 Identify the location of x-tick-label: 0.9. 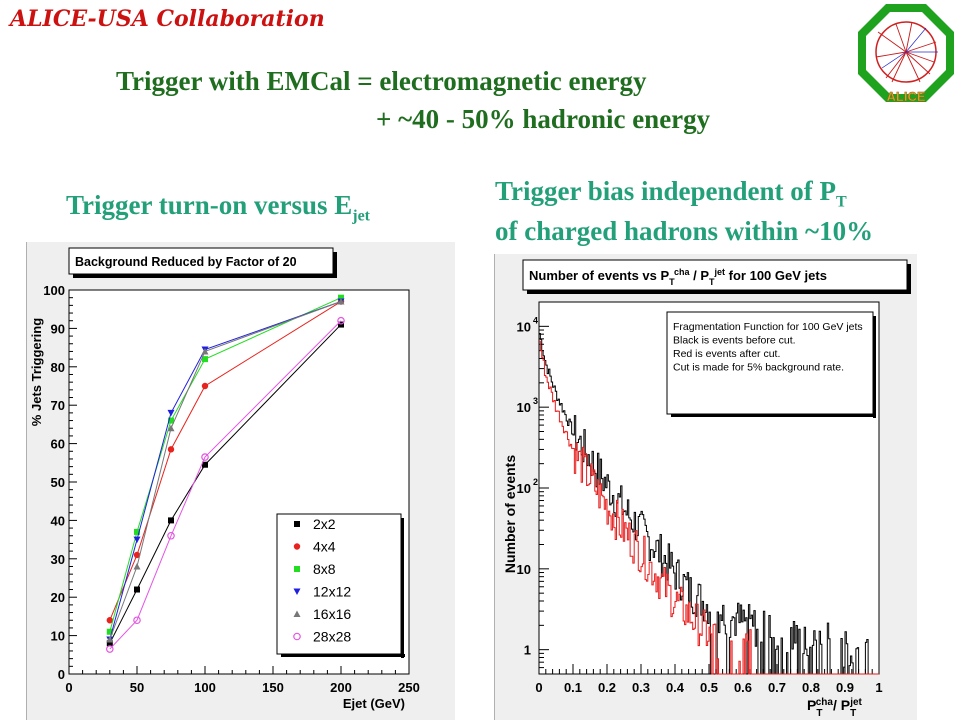
(845, 687).